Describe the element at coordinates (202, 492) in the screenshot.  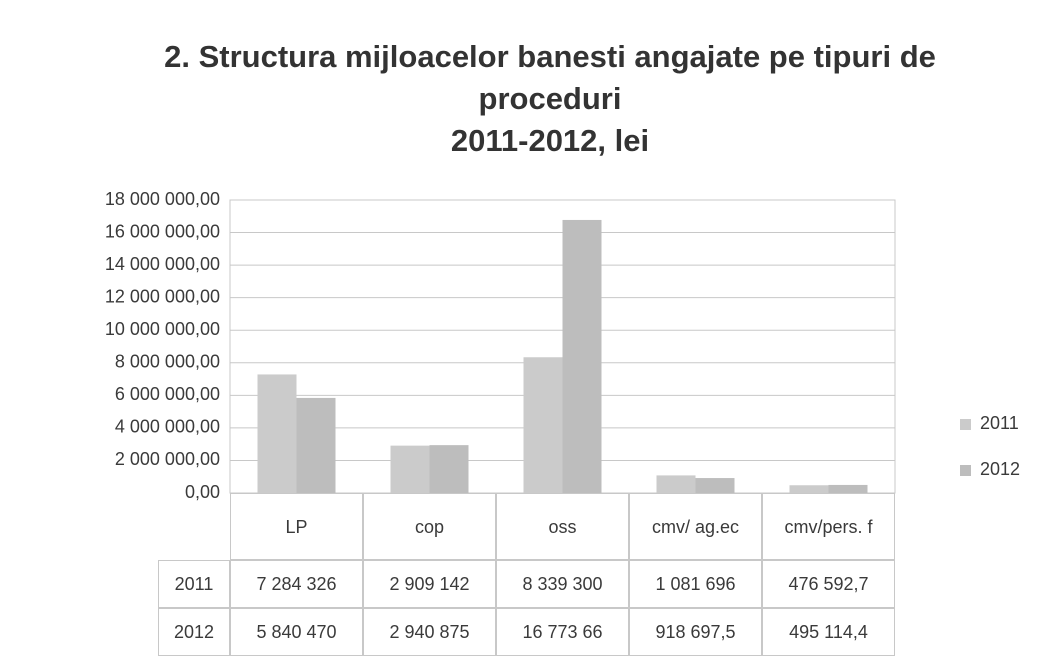
I see `y-tick-label: 0,00` at that location.